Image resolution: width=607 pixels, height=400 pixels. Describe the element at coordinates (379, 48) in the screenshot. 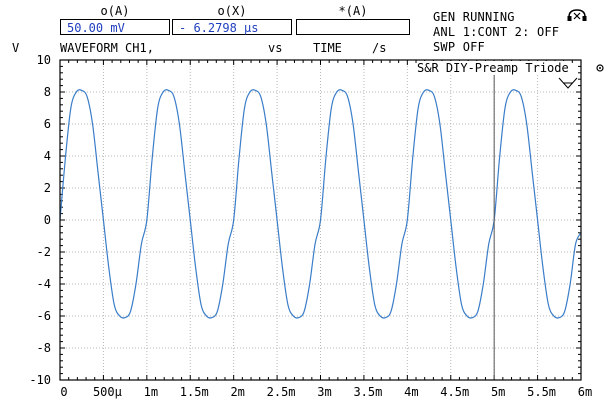

I see `x-unit-label: /s` at that location.